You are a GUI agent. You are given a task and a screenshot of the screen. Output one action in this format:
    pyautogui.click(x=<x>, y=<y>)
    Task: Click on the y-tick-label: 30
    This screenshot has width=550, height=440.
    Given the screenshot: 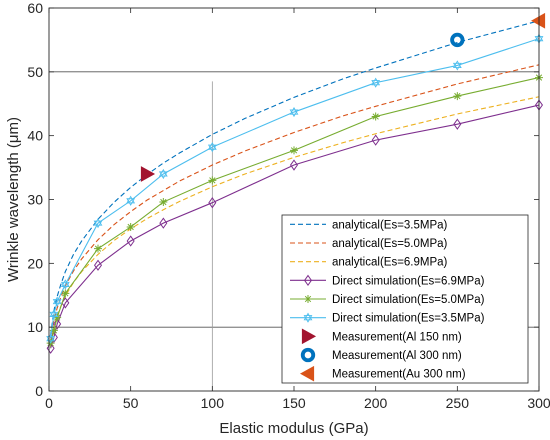 What is the action you would take?
    pyautogui.click(x=35, y=200)
    